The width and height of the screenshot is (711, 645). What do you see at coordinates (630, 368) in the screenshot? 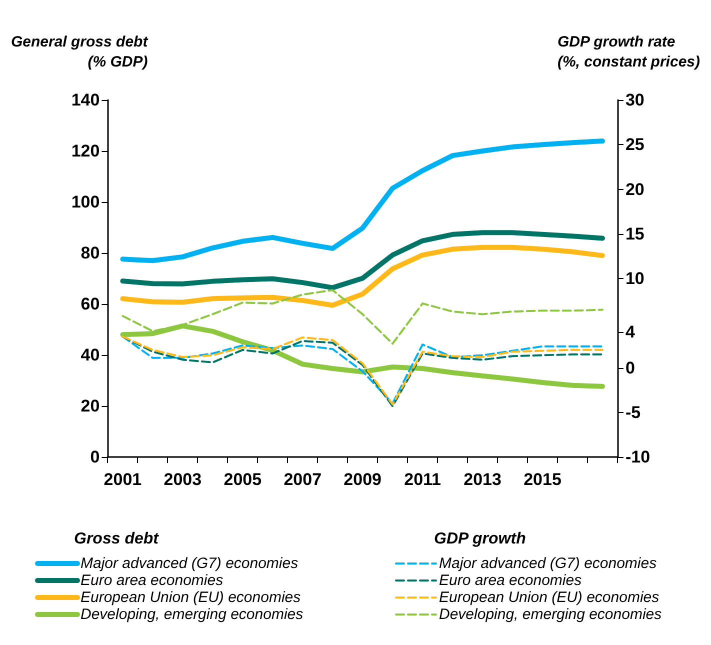
I see `y2-tick-label: 0` at bounding box center [630, 368].